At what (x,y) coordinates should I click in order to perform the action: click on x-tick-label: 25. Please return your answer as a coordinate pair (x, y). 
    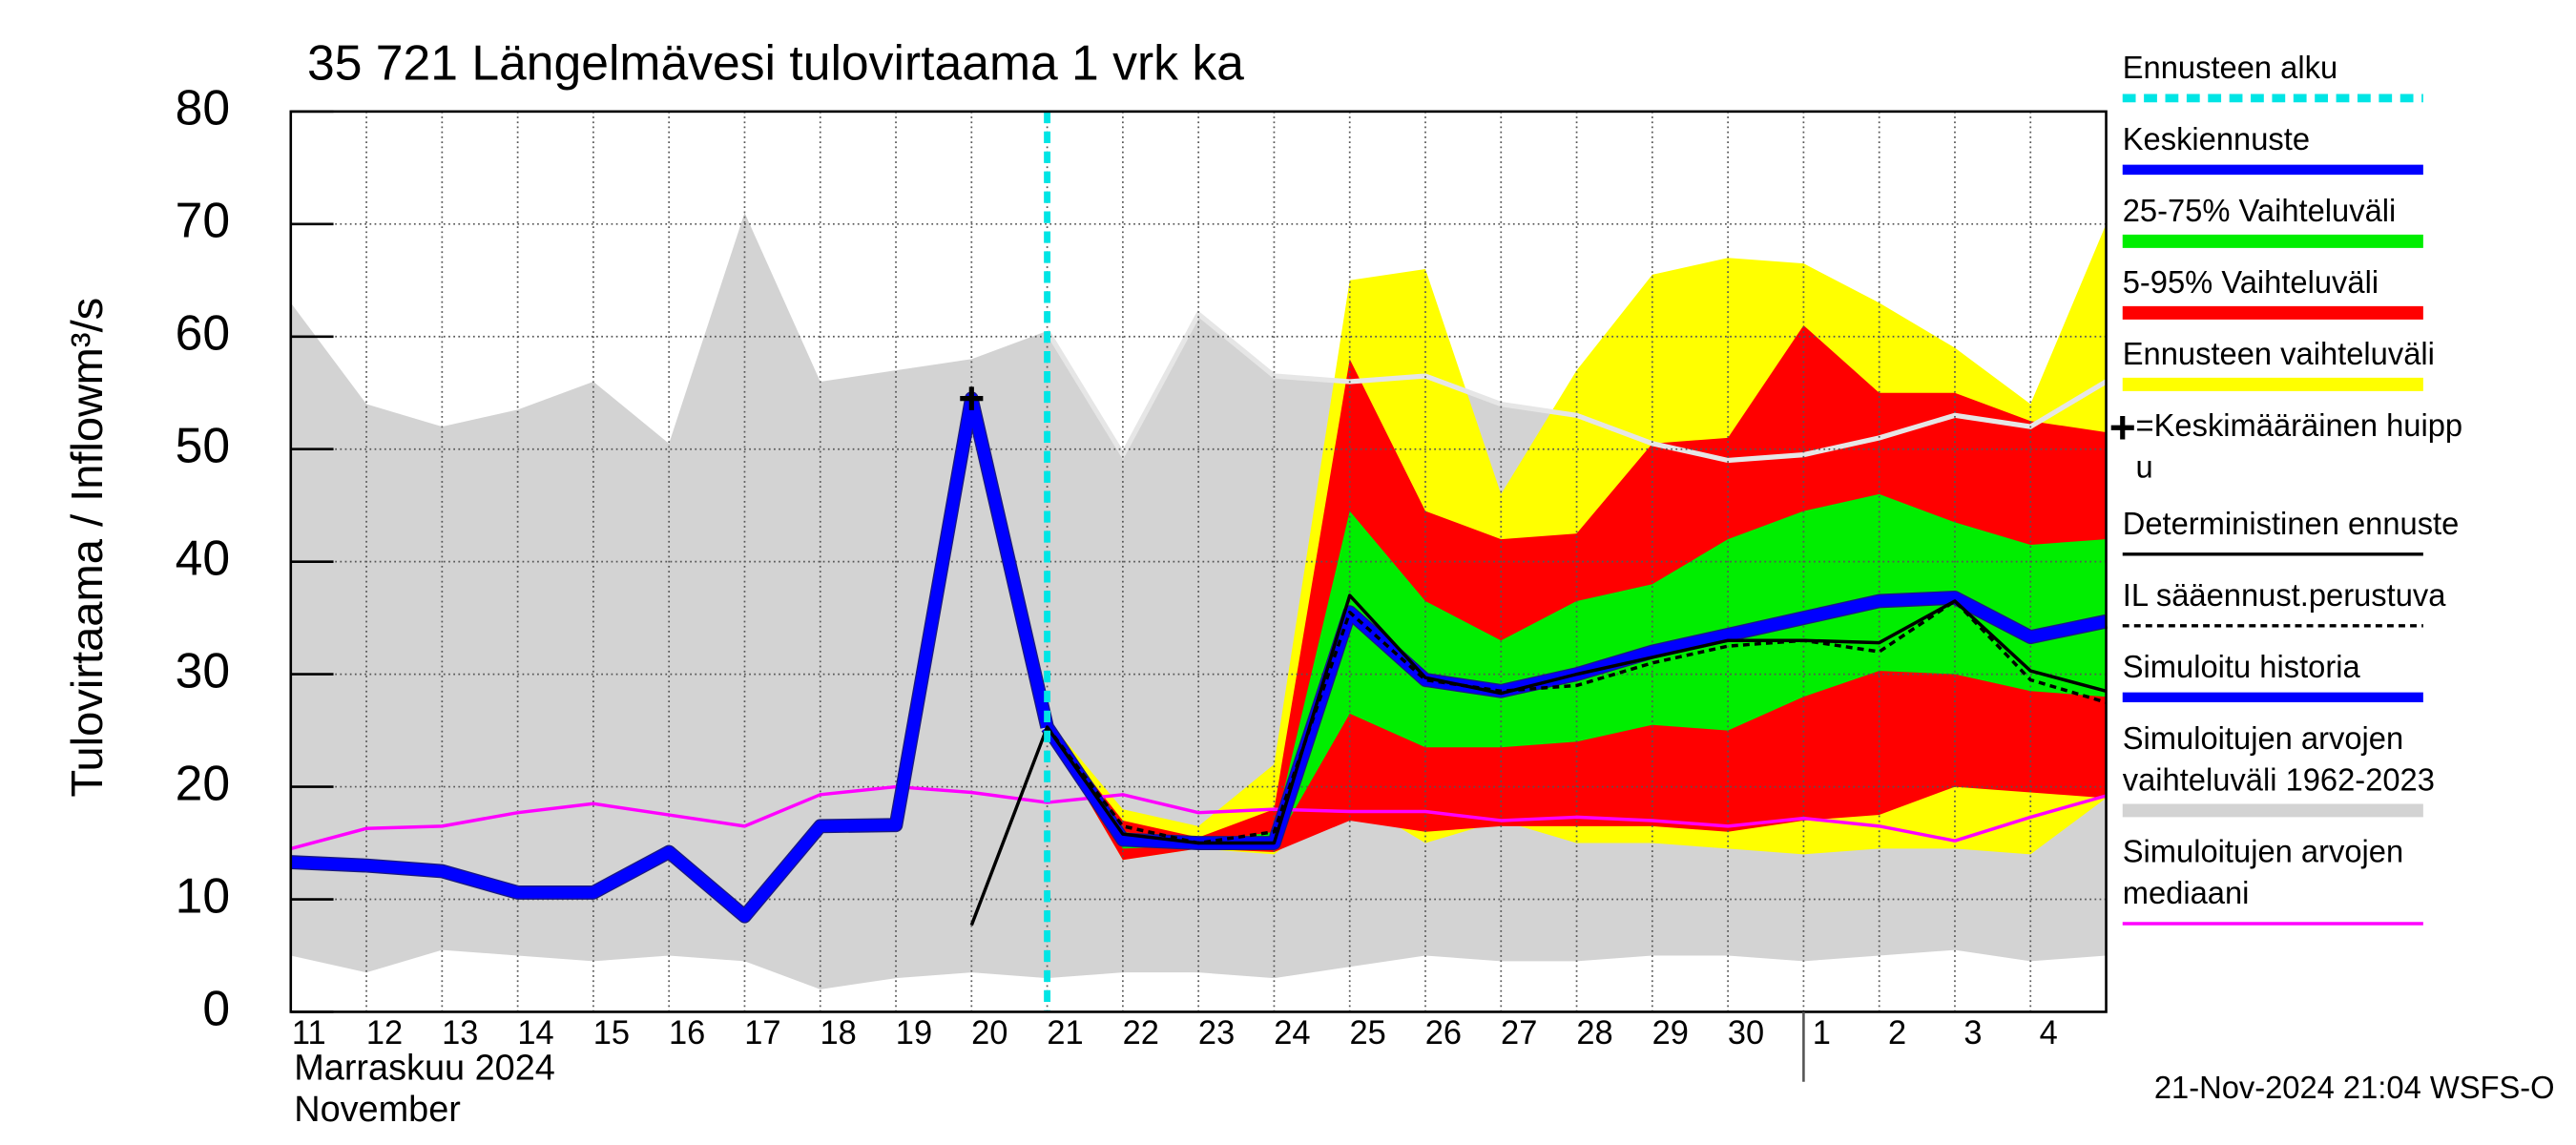
    Looking at the image, I should click on (1368, 1033).